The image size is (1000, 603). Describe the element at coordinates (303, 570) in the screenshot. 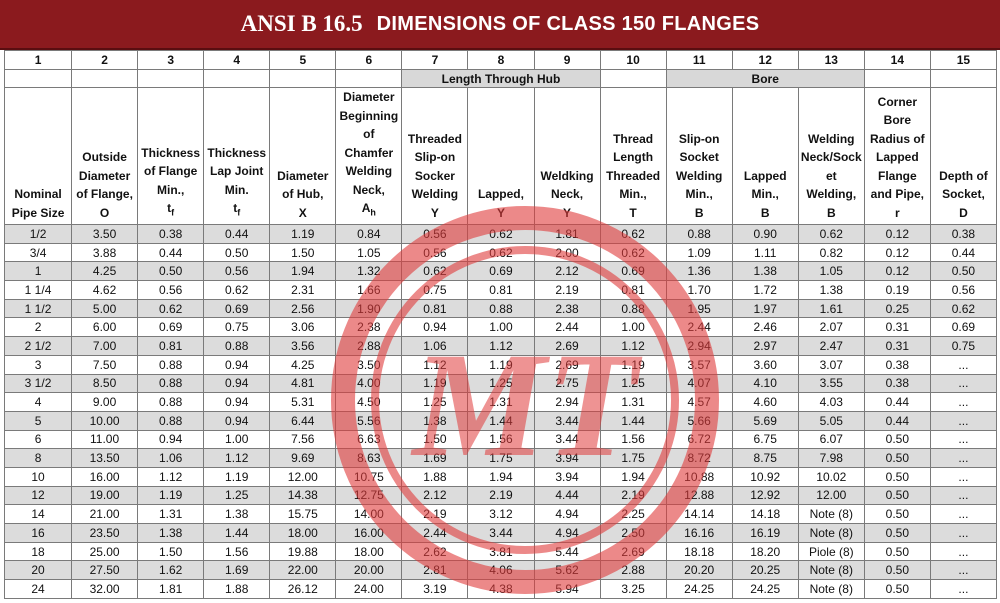

I see `table-cell: 22.00` at that location.